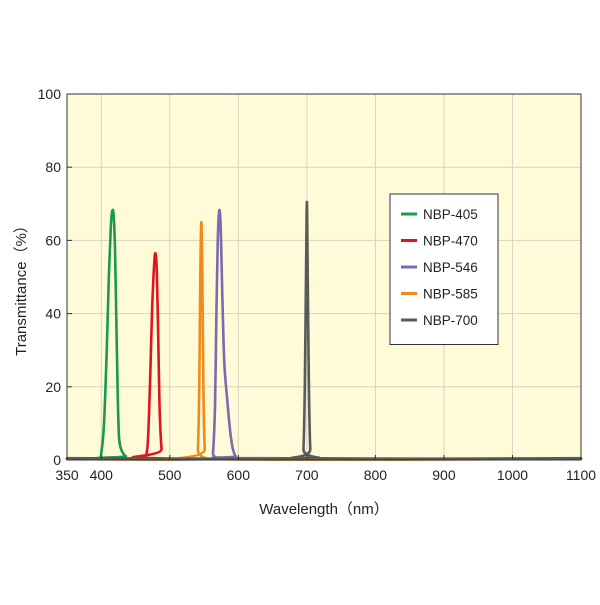  I want to click on x-tick-label: 350, so click(67, 475).